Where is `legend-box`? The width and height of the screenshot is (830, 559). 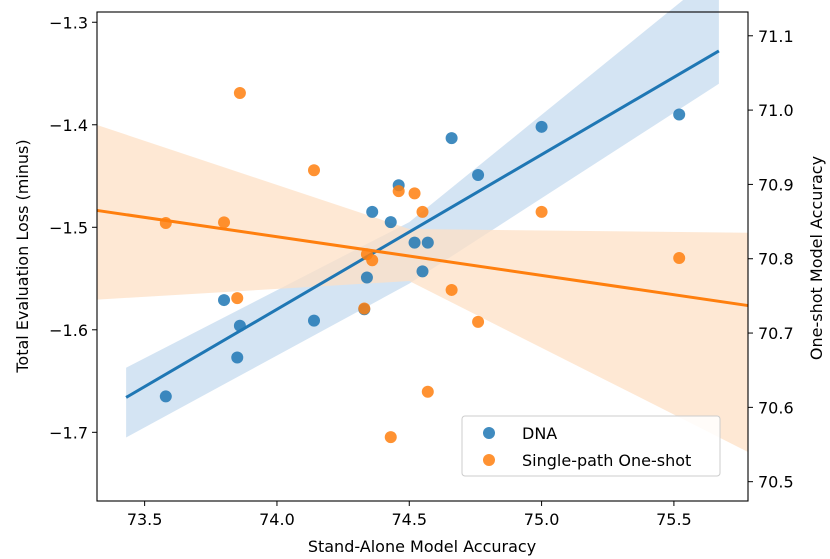
legend-box is located at coordinates (591, 446).